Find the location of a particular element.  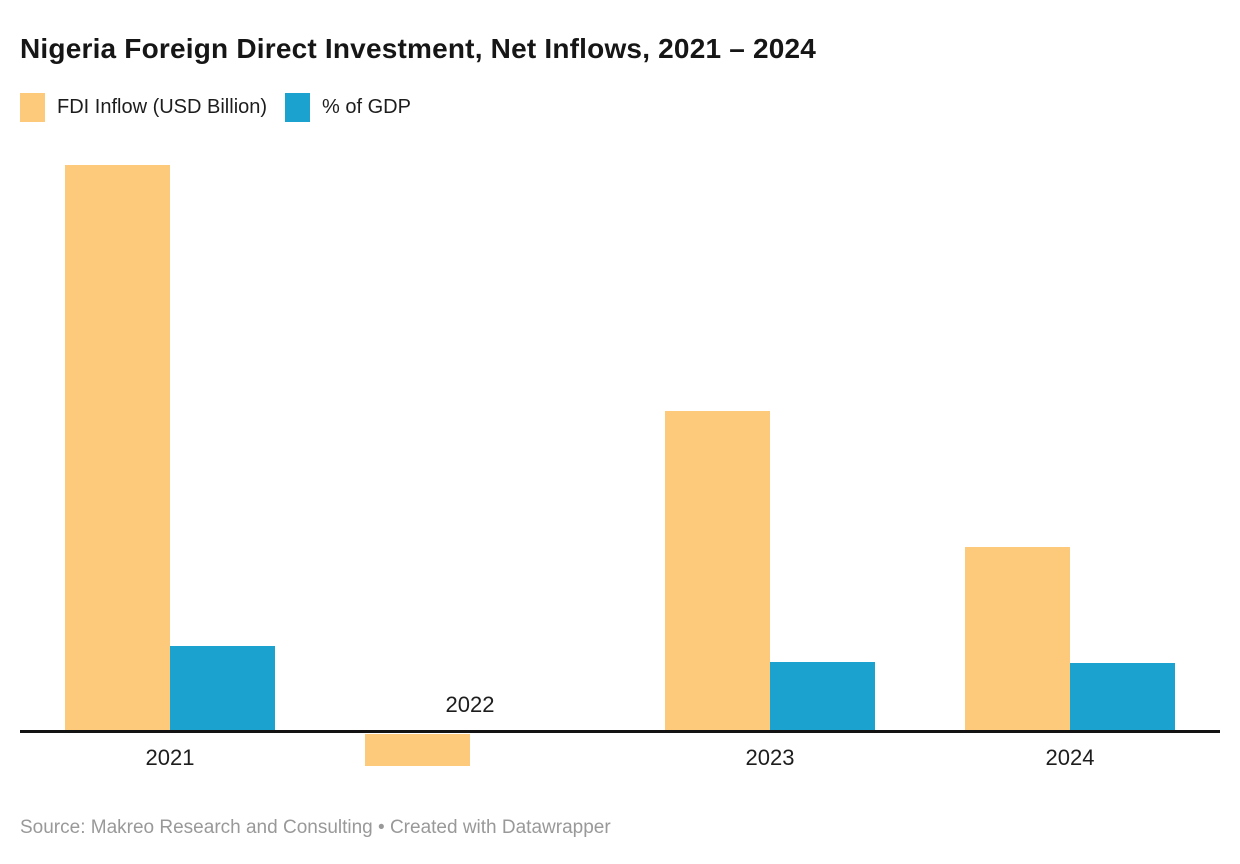

legend-item-gdp: % of GDP is located at coordinates (348, 107).